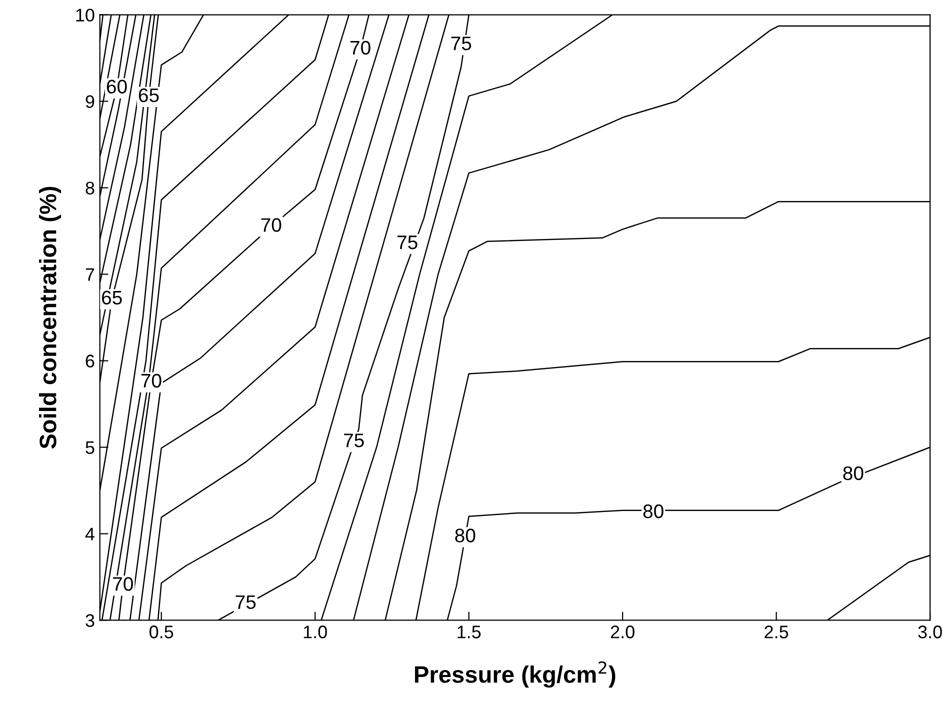 The width and height of the screenshot is (951, 704). I want to click on x-tick-label: 0.5, so click(162, 632).